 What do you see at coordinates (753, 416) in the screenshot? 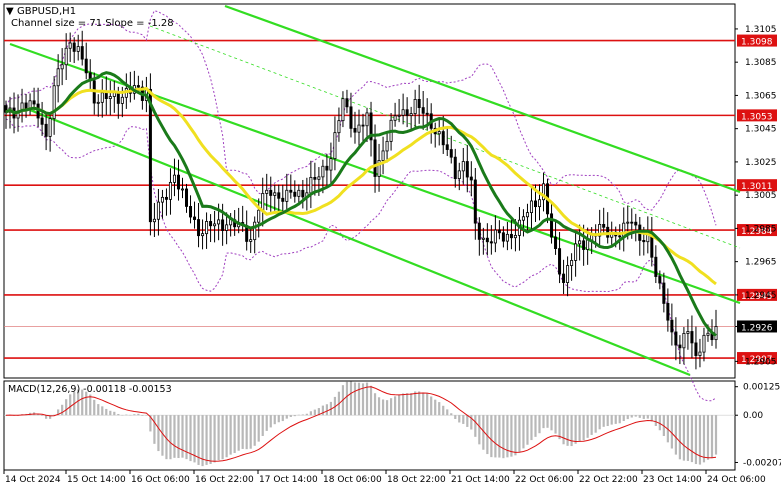
I see `macd-tick-label: 0.00` at bounding box center [753, 416].